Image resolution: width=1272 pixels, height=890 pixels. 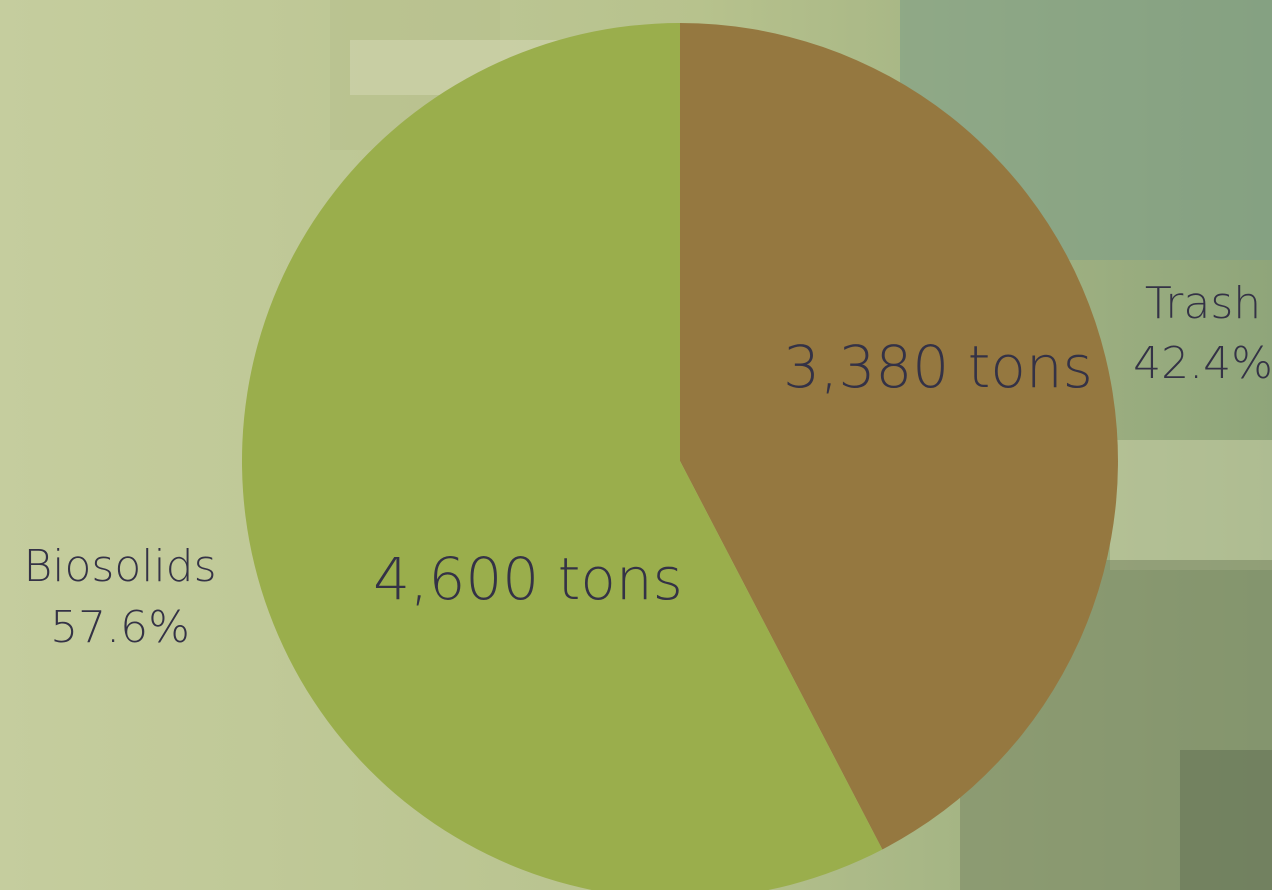 I want to click on percent-label-trash: 42.4%, so click(x=1202, y=363).